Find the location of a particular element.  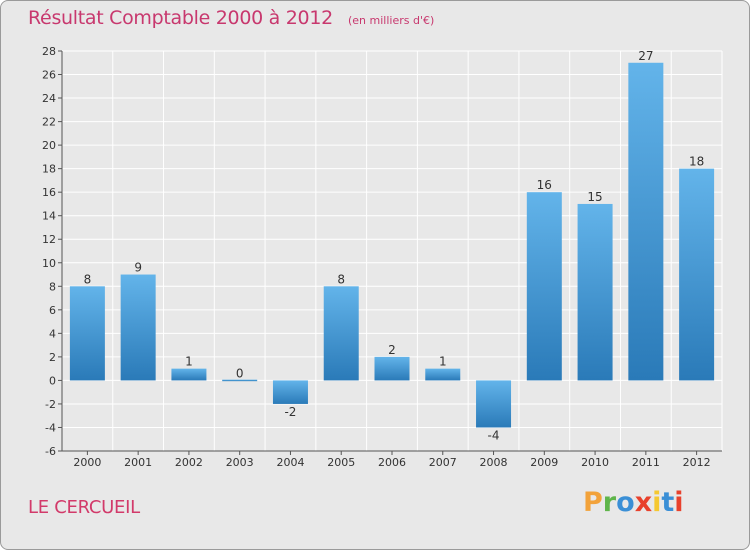

bar-2007 is located at coordinates (443, 374).